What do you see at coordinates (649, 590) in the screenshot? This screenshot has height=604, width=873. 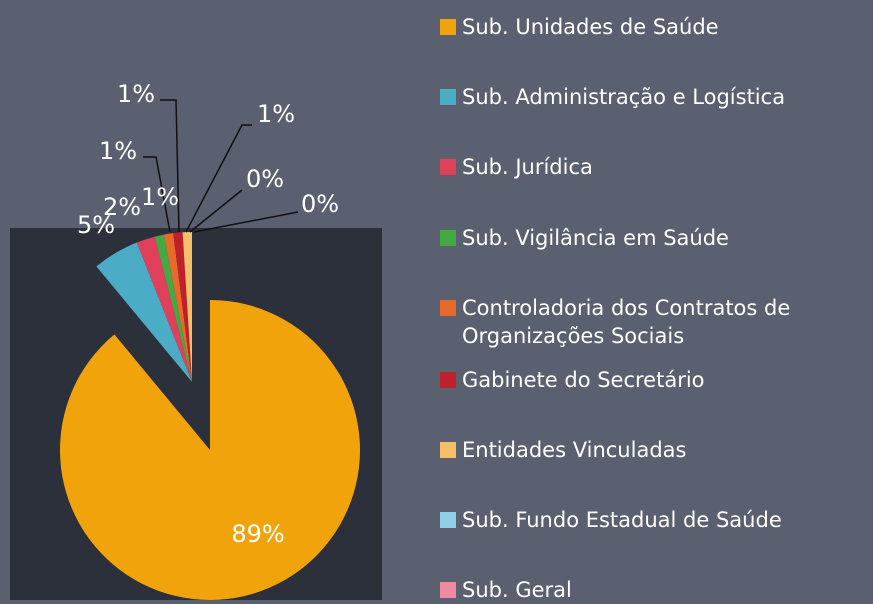 I see `legend-item: Sub. Geral` at bounding box center [649, 590].